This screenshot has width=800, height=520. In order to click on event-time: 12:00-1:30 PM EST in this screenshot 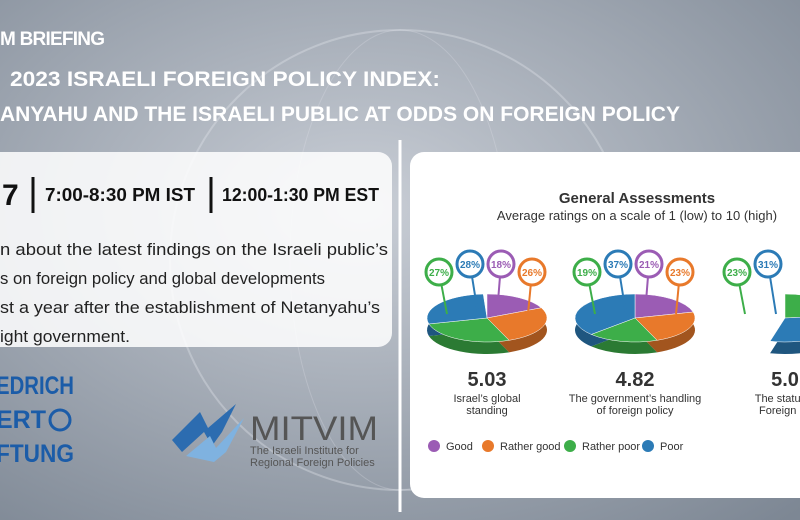, I will do `click(300, 195)`.